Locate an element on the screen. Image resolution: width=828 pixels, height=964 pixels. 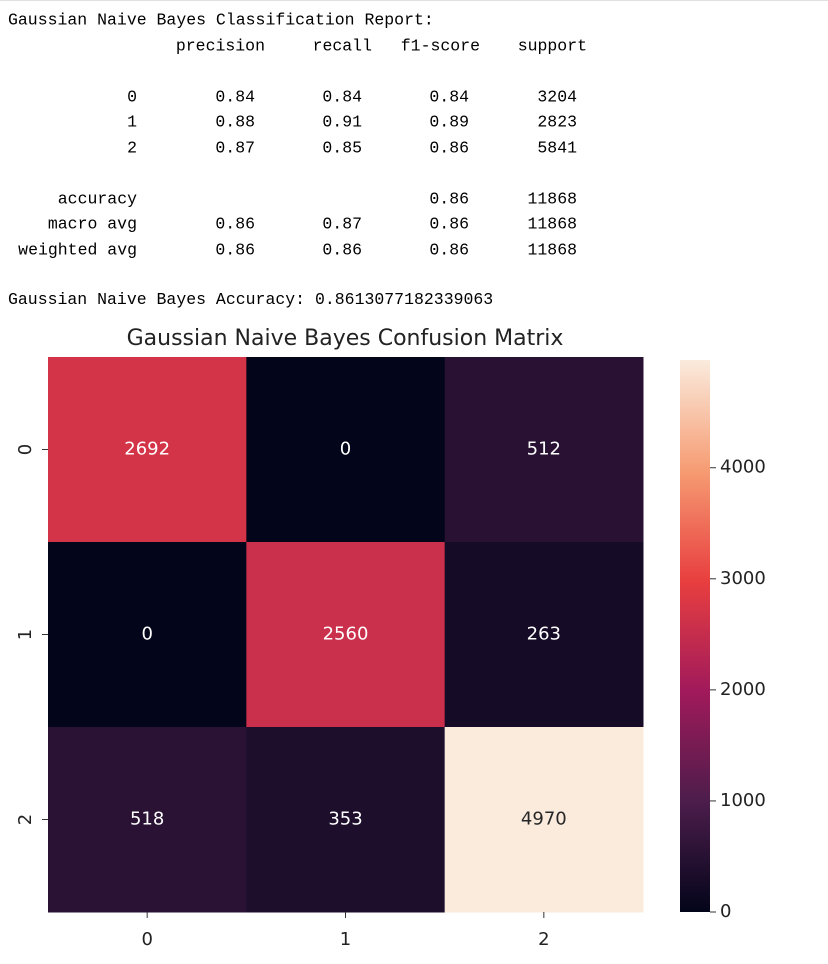
report-value: 5841 is located at coordinates (557, 147).